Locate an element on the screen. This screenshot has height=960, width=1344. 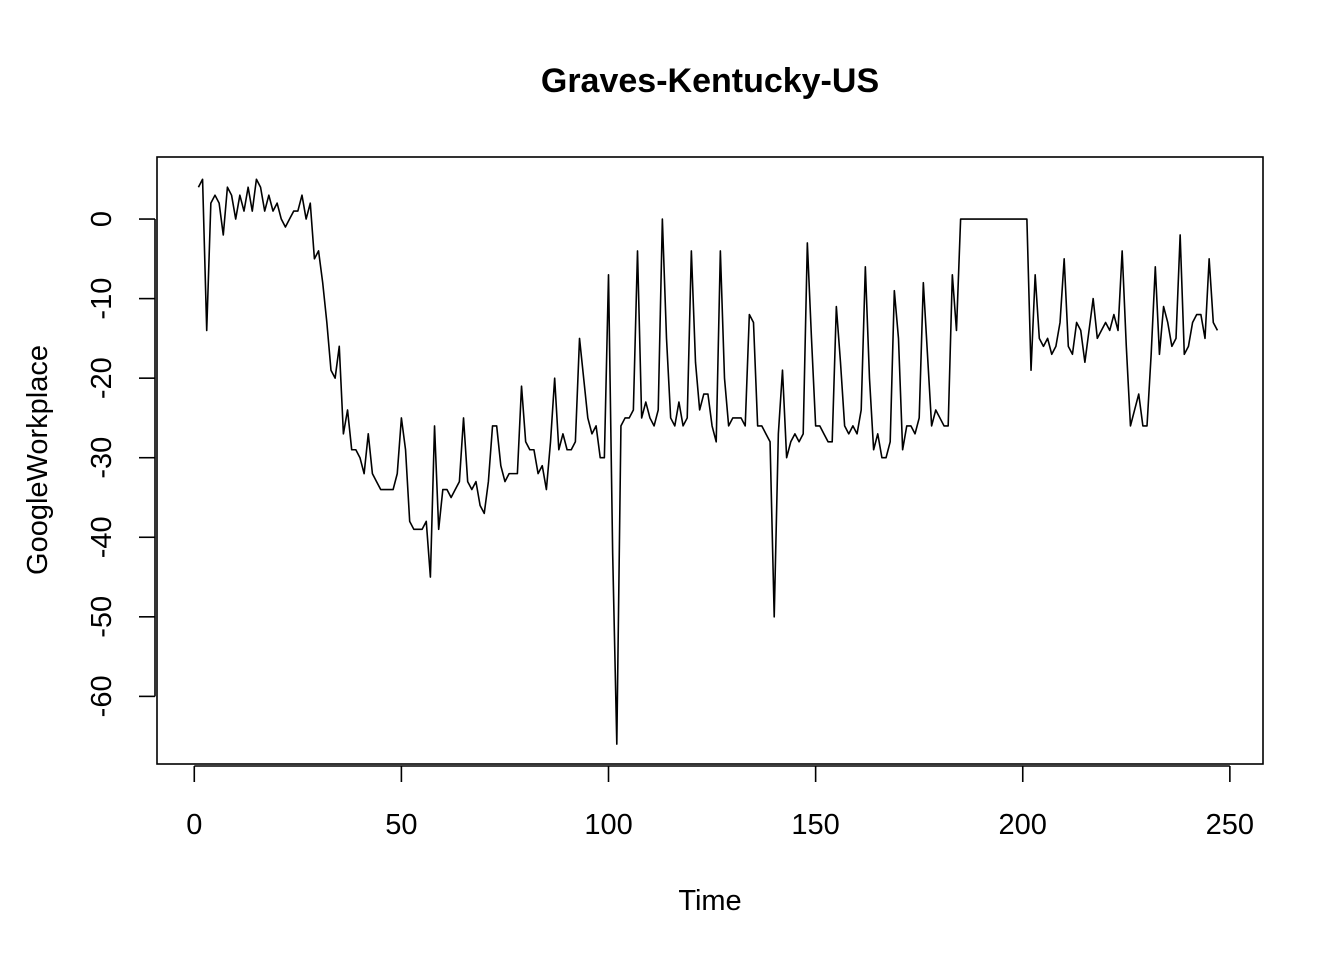
y-tick-label: -10 is located at coordinates (102, 299).